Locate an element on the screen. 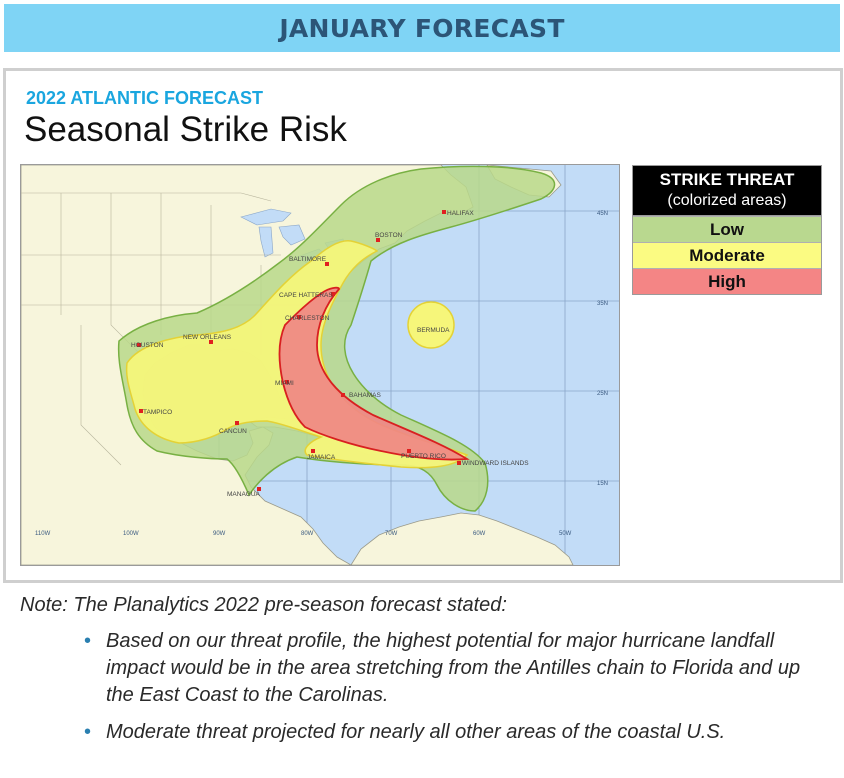 The height and width of the screenshot is (778, 844). lat-label: 15N is located at coordinates (602, 484).